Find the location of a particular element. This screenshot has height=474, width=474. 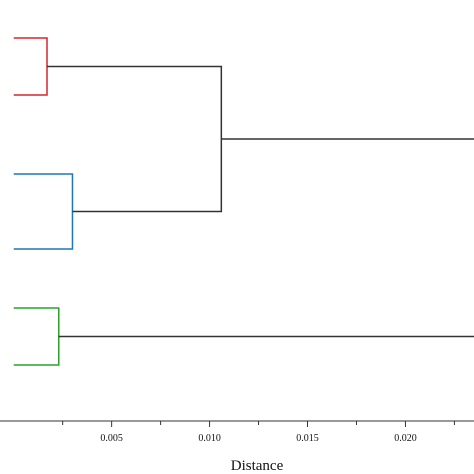

x-tick-label: 0.015 is located at coordinates (307, 438).